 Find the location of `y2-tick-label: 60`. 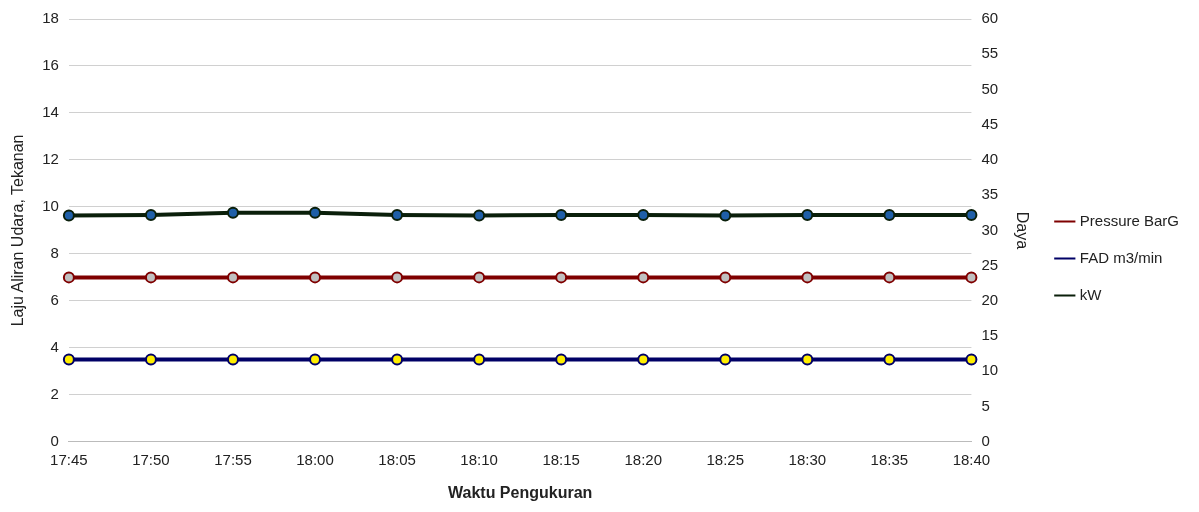

y2-tick-label: 60 is located at coordinates (990, 18).